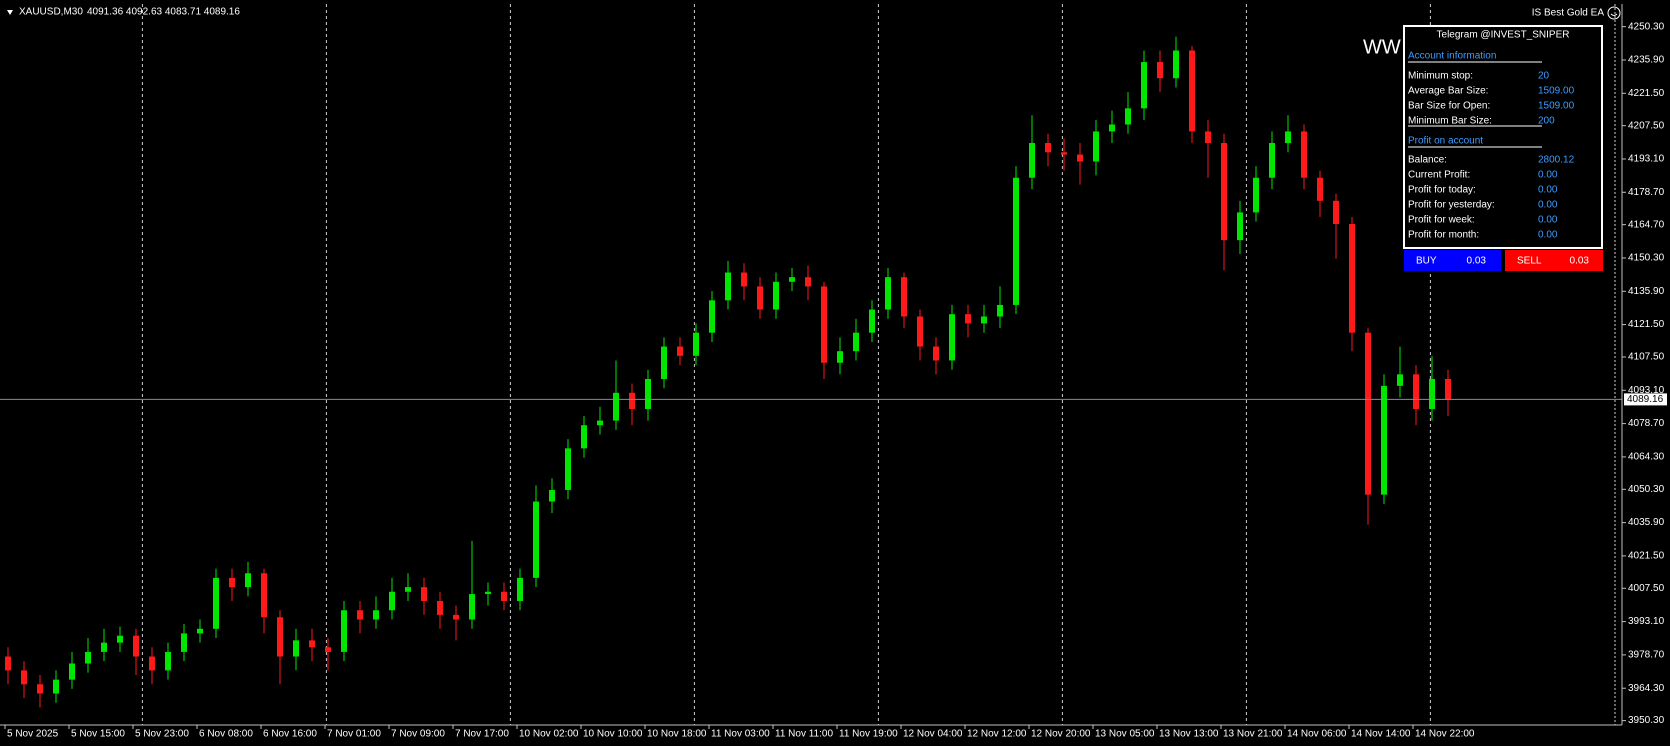 Image resolution: width=1670 pixels, height=746 pixels. Describe the element at coordinates (1426, 261) in the screenshot. I see `buy-label: BUY` at that location.